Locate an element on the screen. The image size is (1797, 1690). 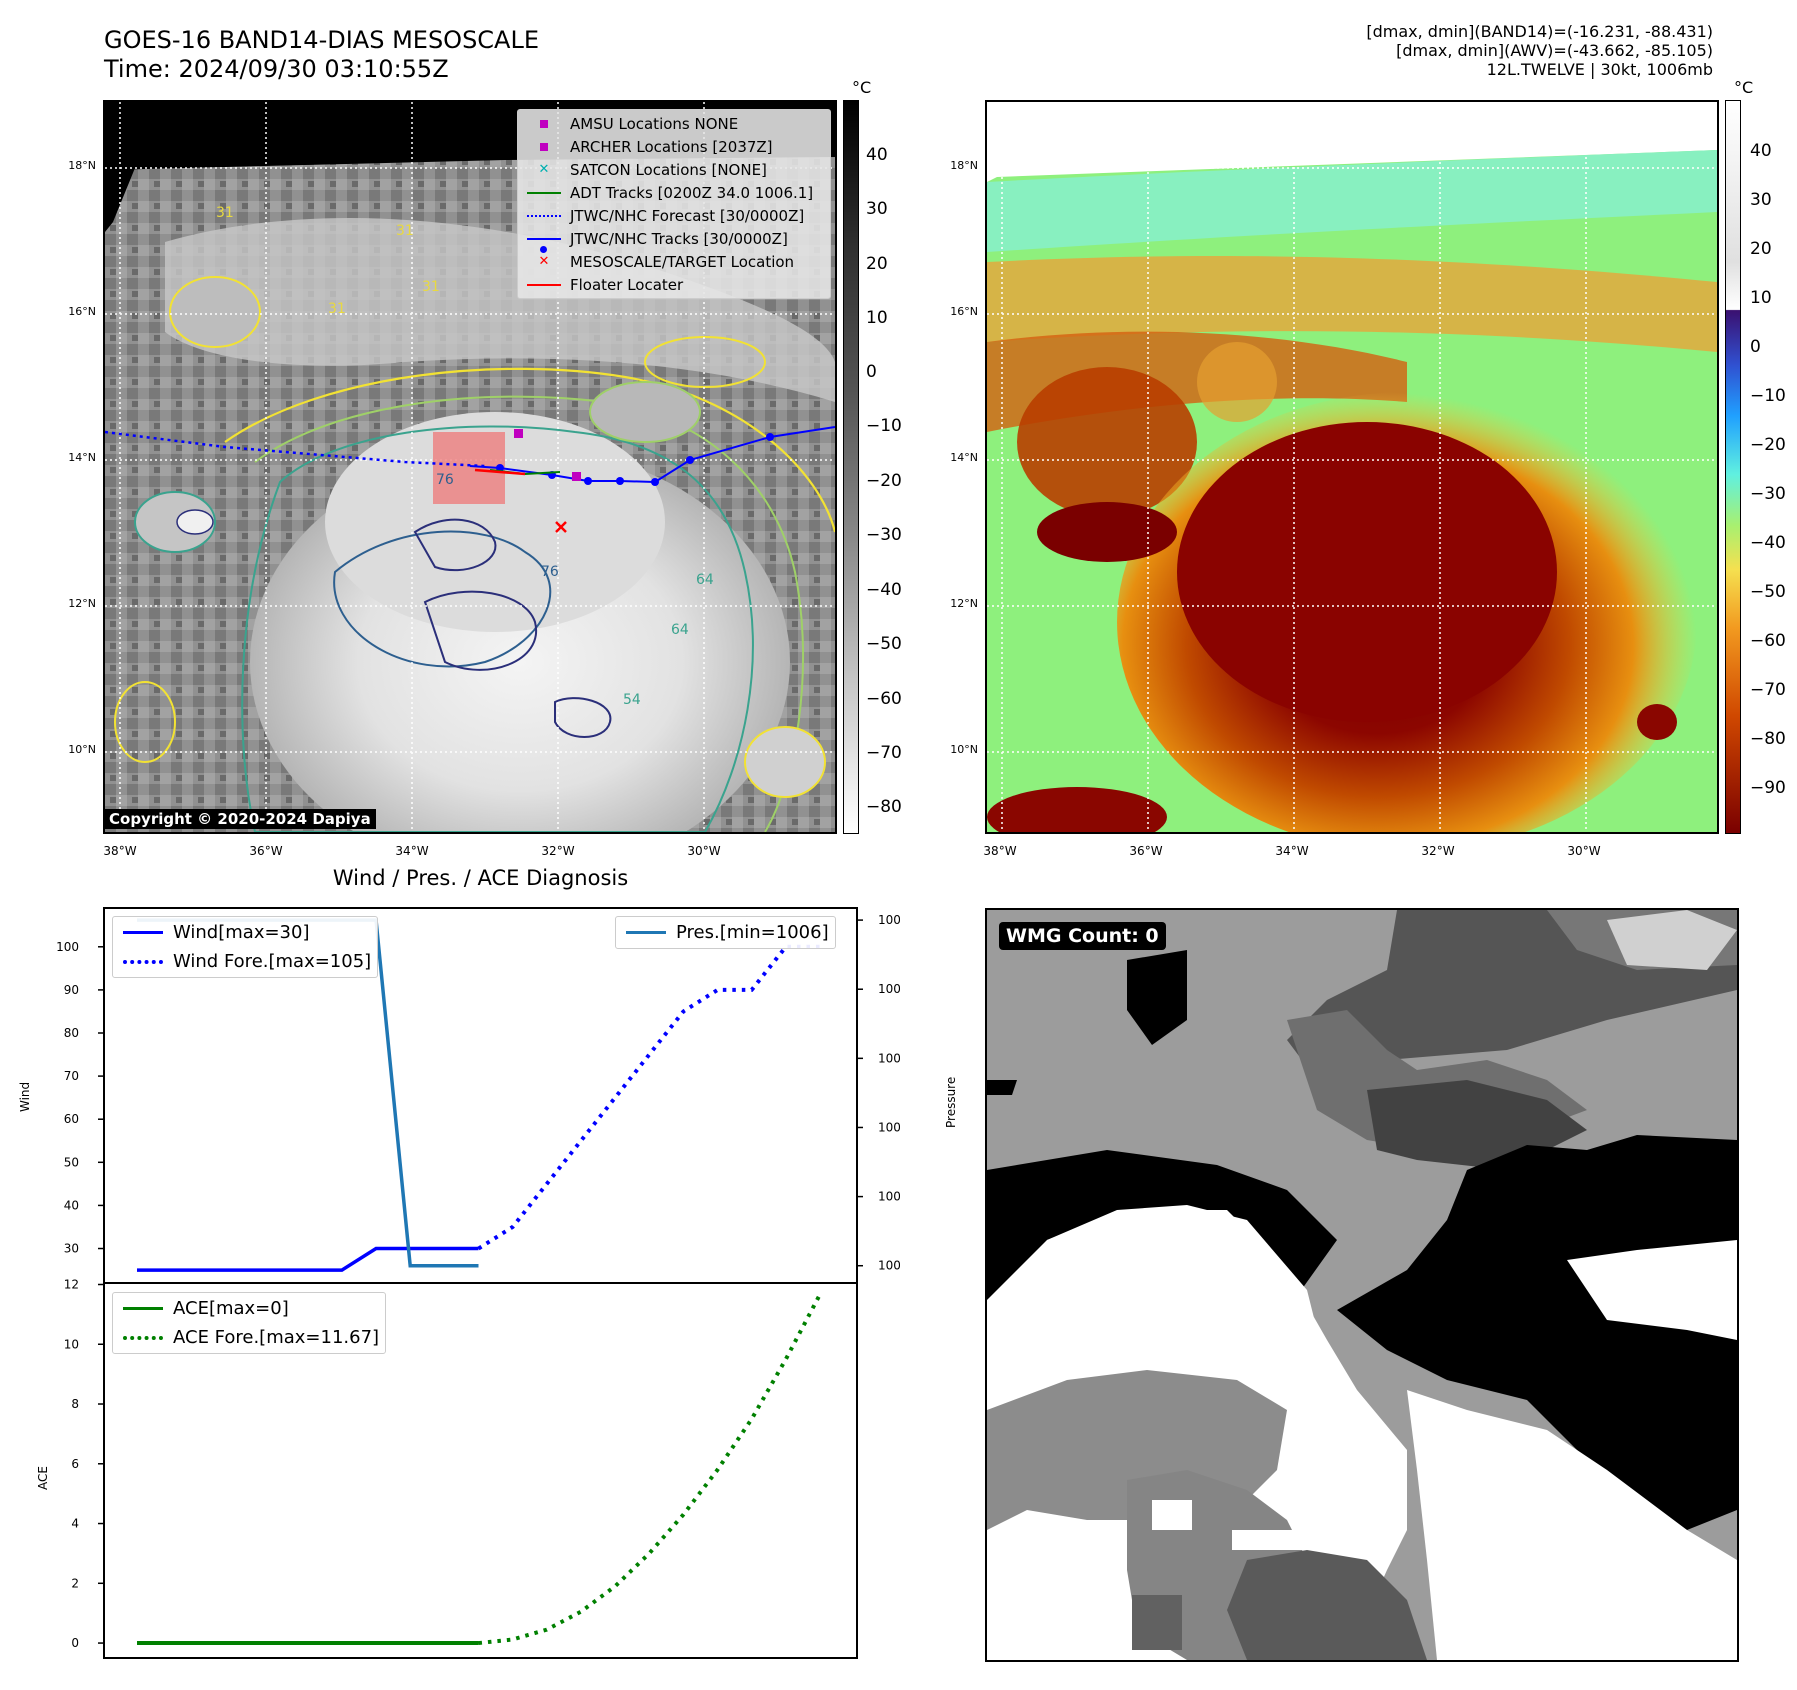
wmg-count-badge: WMG Count: 0 is located at coordinates (1082, 936).